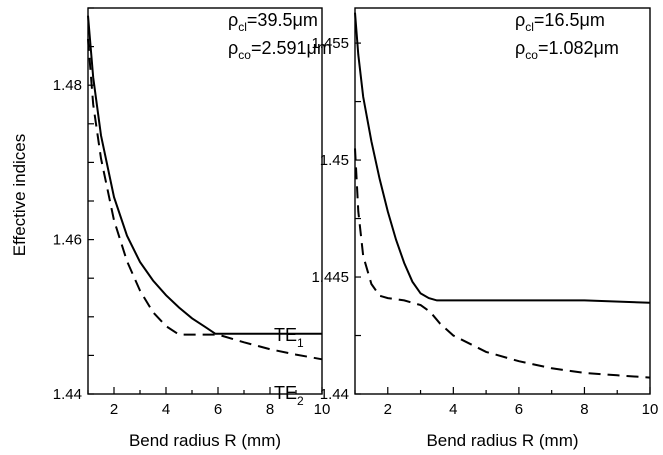 The height and width of the screenshot is (455, 663). I want to click on y-tick-label: 1.48, so click(67, 85).